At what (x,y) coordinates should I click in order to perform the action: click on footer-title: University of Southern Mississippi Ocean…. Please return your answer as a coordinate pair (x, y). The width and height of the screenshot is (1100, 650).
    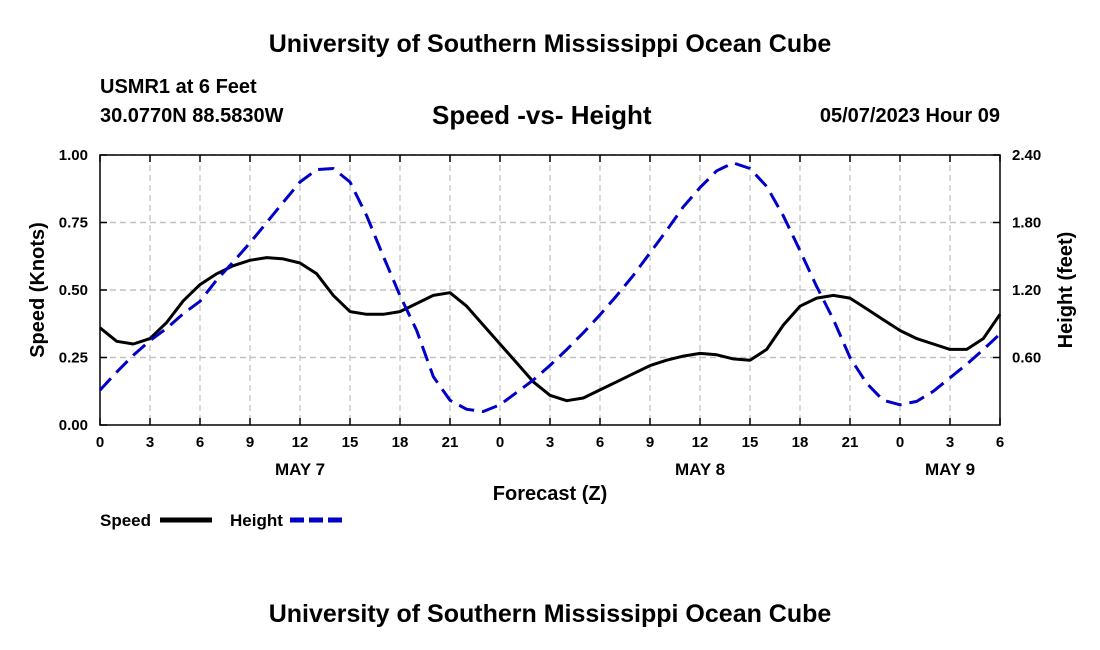
    Looking at the image, I should click on (550, 614).